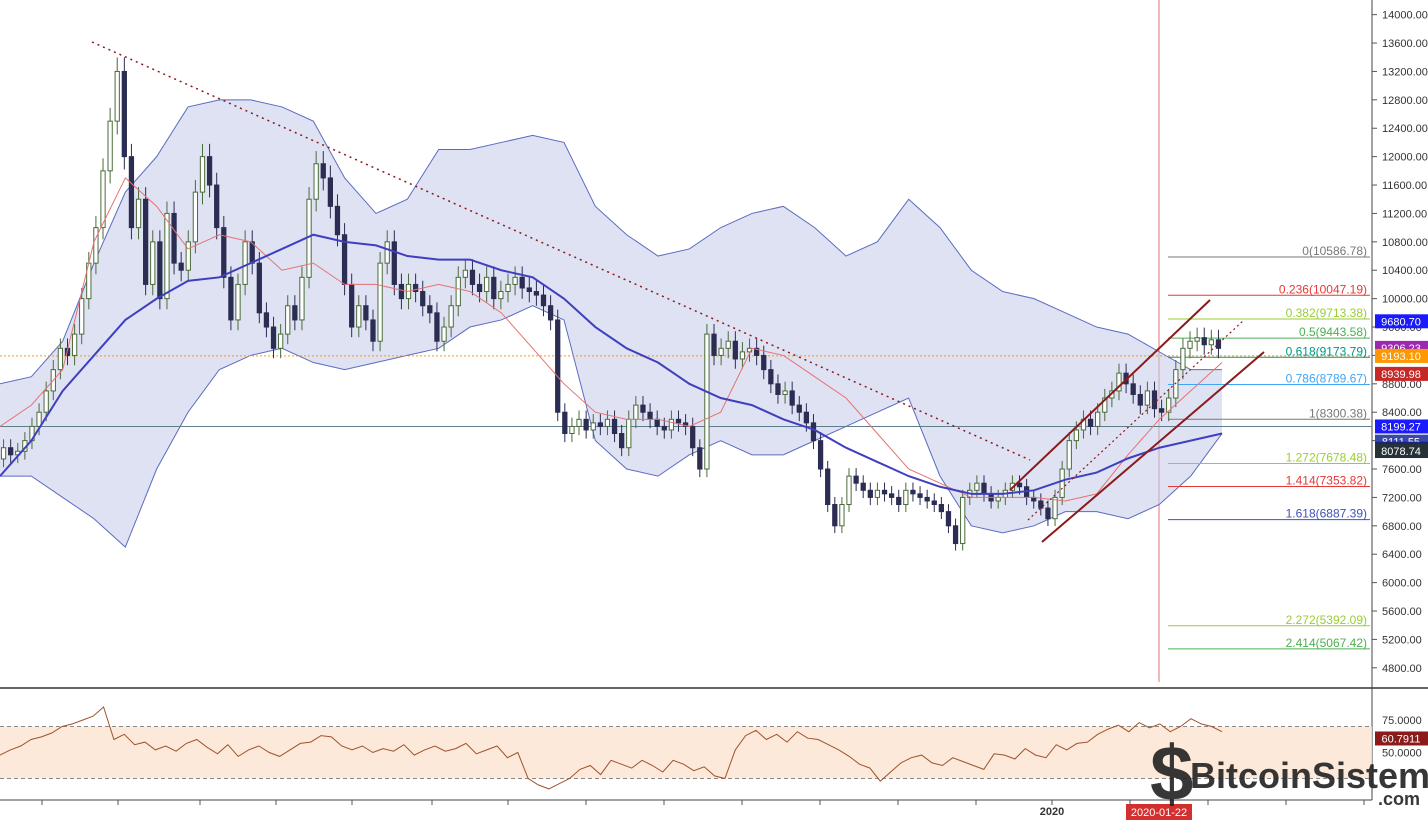 Image resolution: width=1428 pixels, height=825 pixels. I want to click on fib-label: 0.618(9173.79), so click(1326, 351).